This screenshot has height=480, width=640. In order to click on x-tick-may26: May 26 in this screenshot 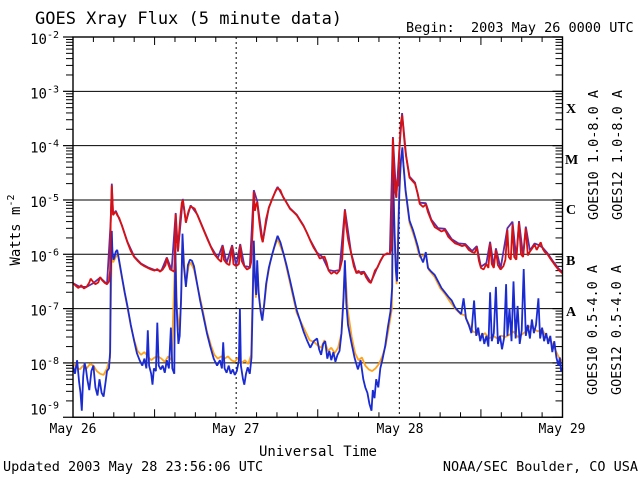, I will do `click(73, 429)`.